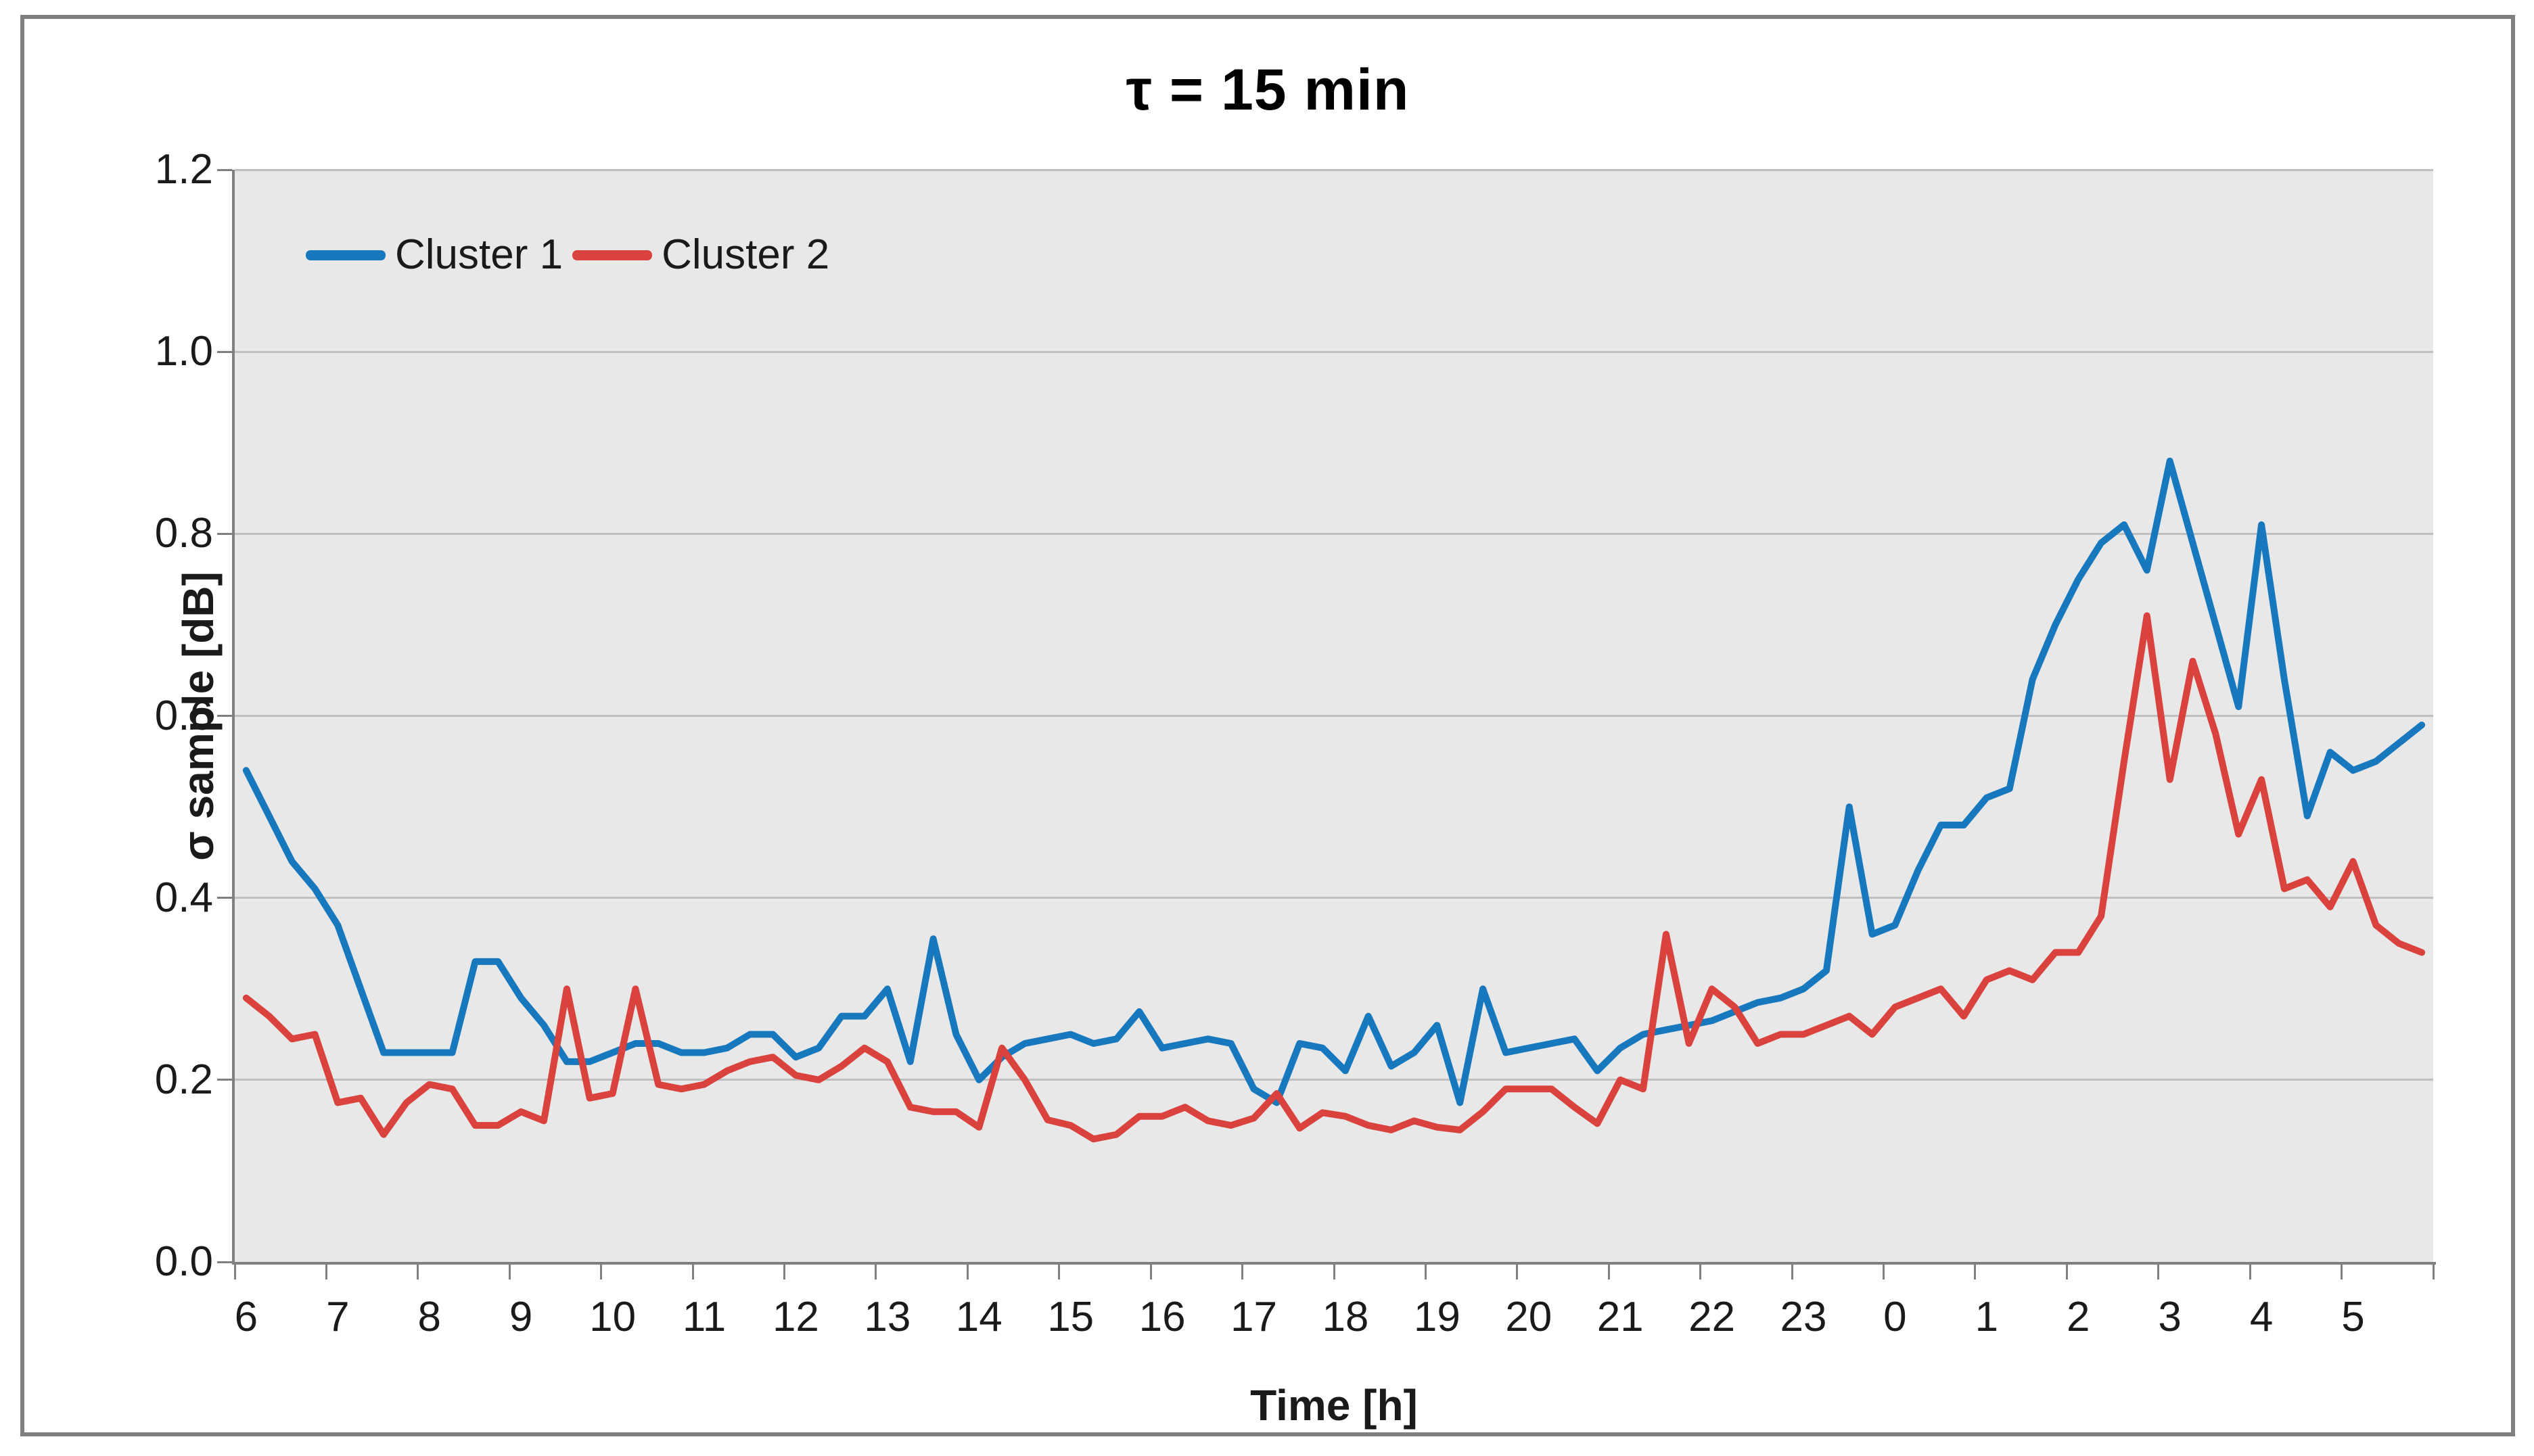 This screenshot has width=2534, height=1456. What do you see at coordinates (1334, 351) in the screenshot?
I see `gridline-1.0` at bounding box center [1334, 351].